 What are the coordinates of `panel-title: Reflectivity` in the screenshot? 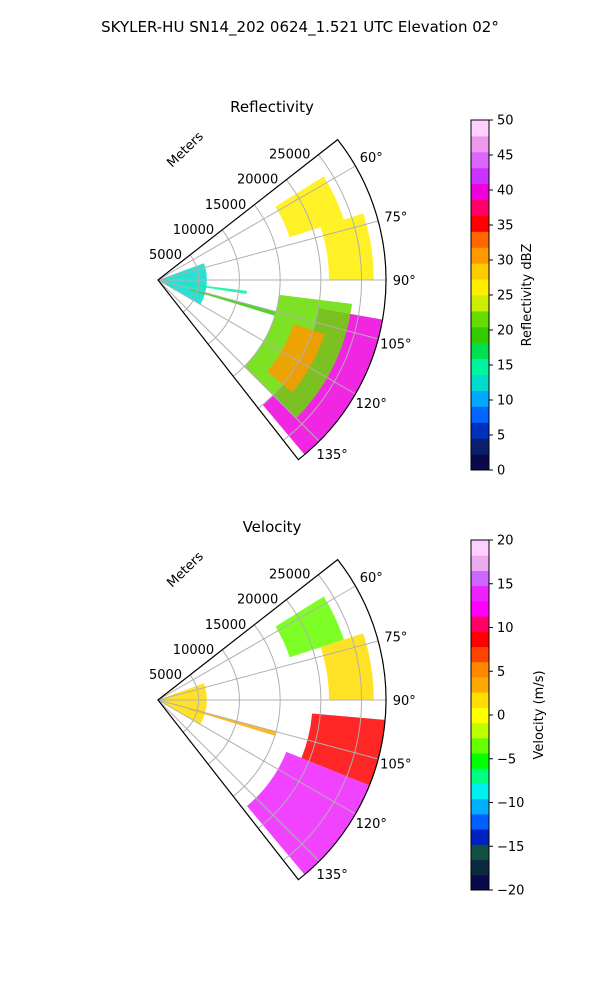 It's located at (272, 107).